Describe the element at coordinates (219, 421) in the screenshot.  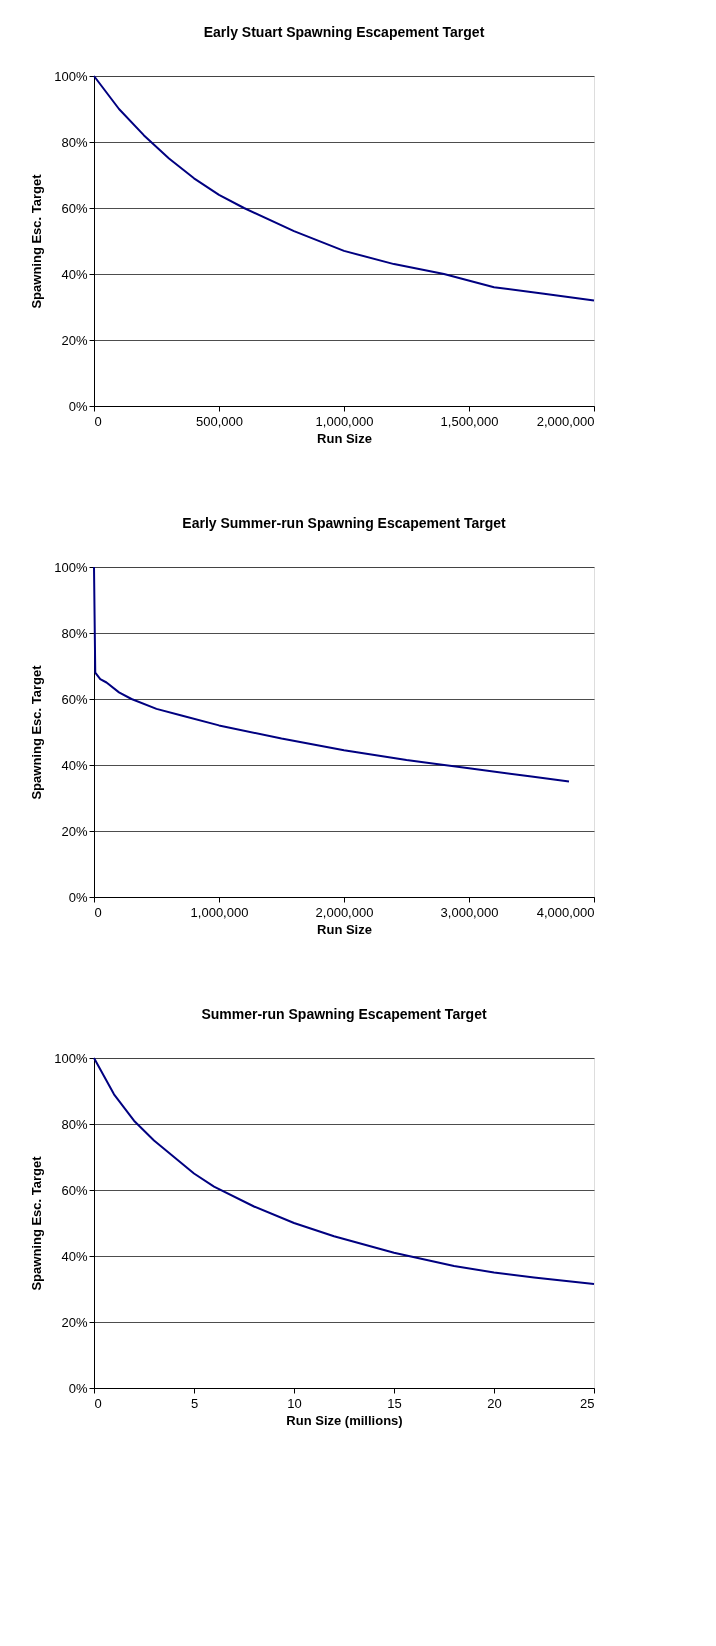
I see `x-tick-label: 500,000` at that location.